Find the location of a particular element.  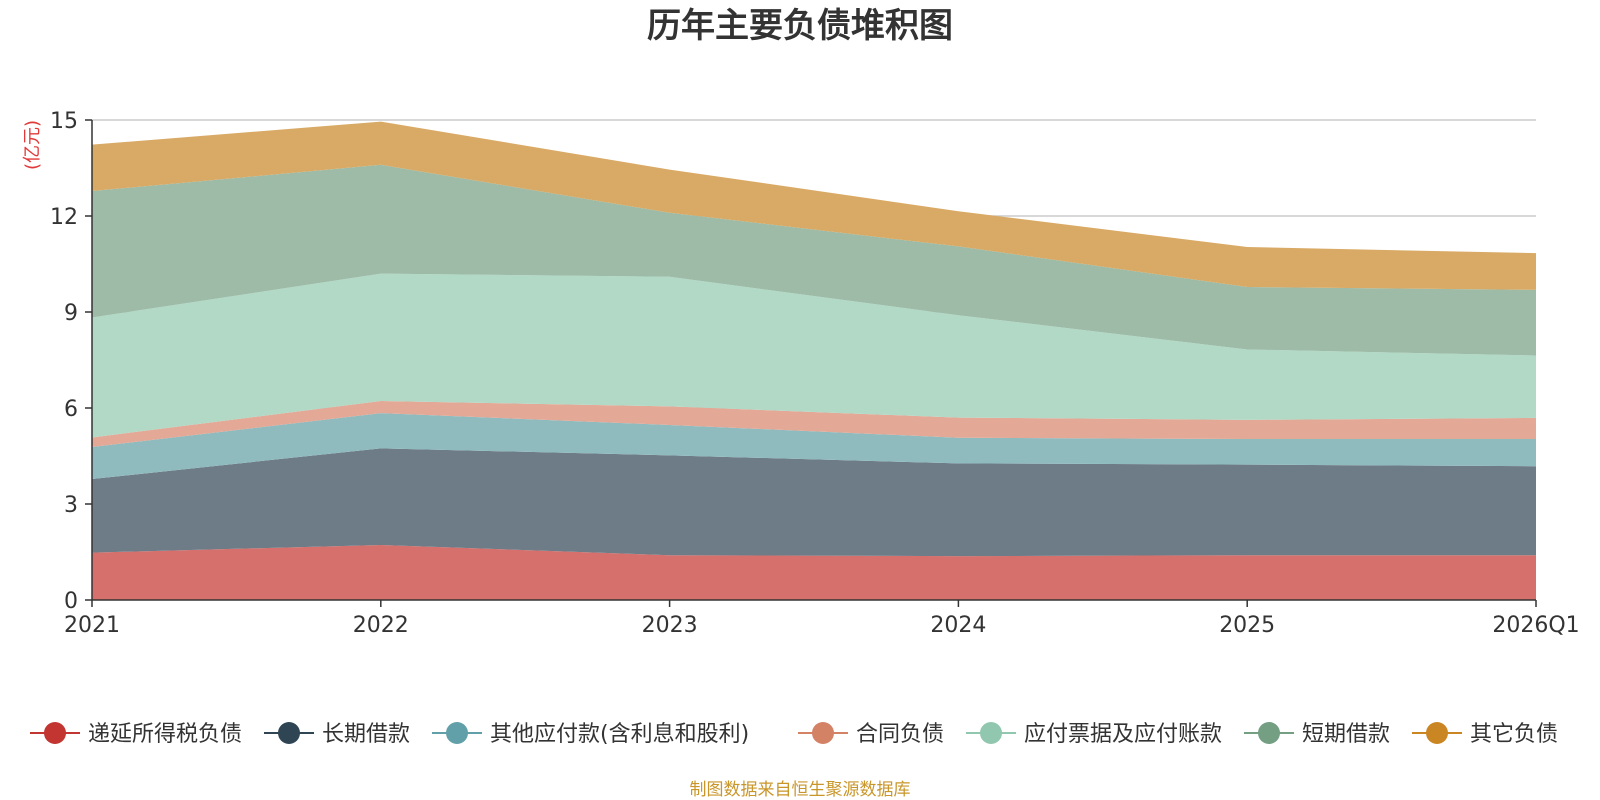

x-tick-label: 2024 is located at coordinates (958, 625).